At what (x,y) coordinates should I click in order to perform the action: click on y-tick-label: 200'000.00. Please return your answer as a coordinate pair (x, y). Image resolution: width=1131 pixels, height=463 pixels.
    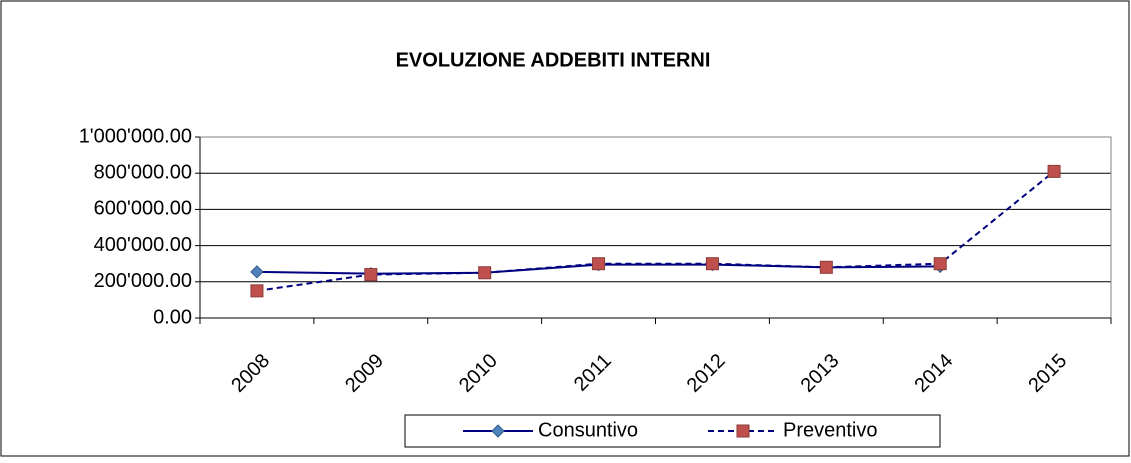
    Looking at the image, I should click on (143, 281).